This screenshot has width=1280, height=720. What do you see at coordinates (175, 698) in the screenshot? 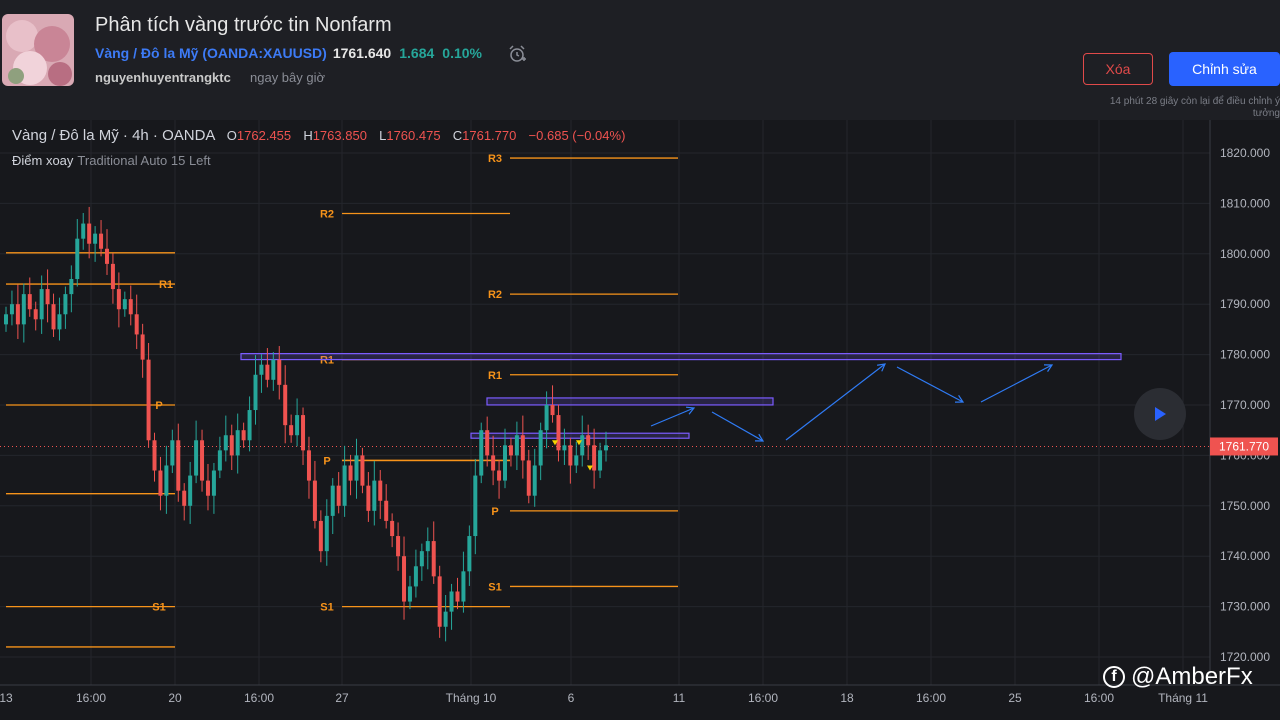
I see `time-axis-label: 20` at bounding box center [175, 698].